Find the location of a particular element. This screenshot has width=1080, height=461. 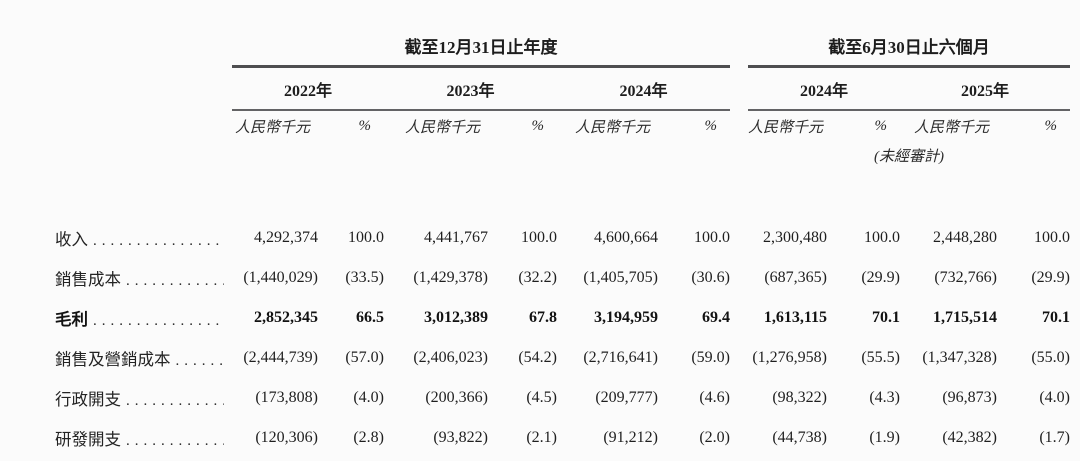

cell-value: 66.5 is located at coordinates (370, 317).